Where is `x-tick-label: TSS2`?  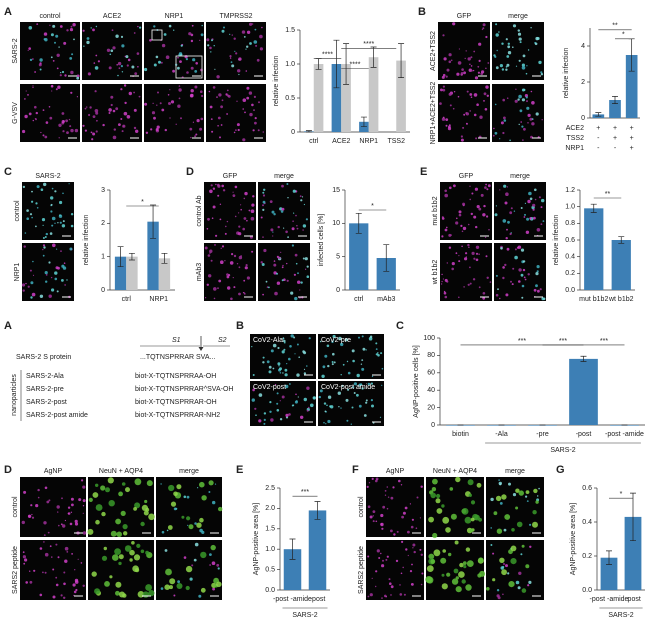 x-tick-label: TSS2 is located at coordinates (396, 141).